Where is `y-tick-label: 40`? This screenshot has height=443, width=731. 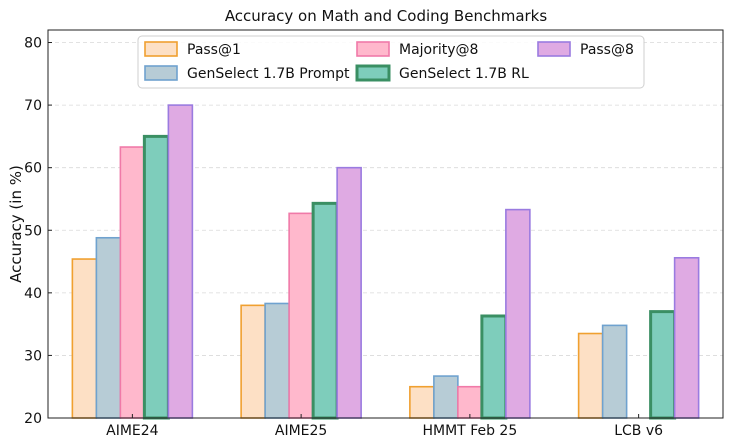
y-tick-label: 40 is located at coordinates (33, 294).